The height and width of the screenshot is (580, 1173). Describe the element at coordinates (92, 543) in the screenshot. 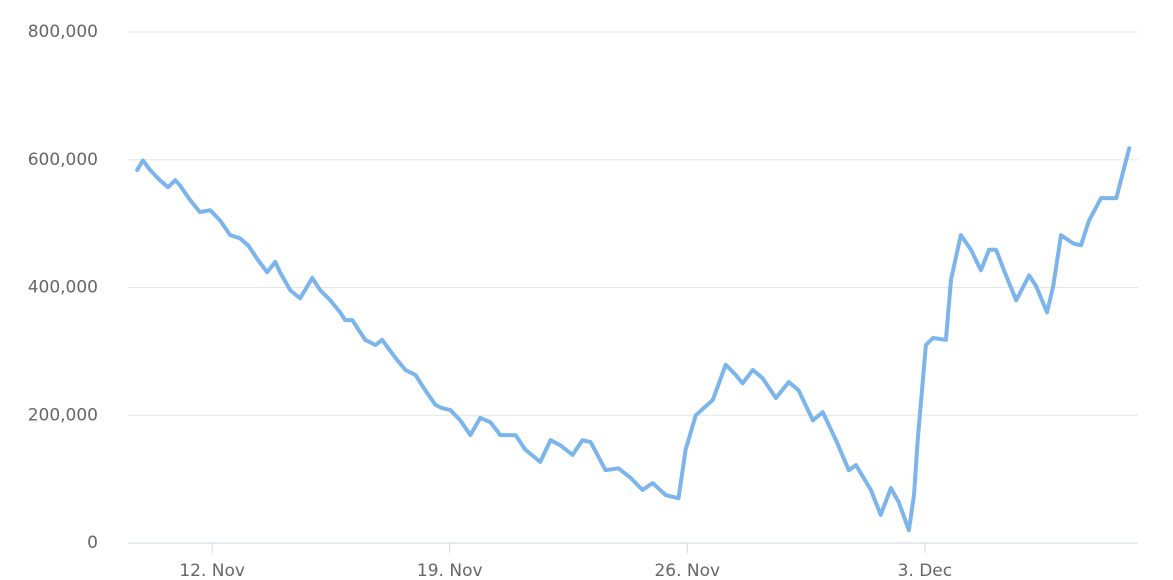

I see `y-tick-label: 0` at that location.